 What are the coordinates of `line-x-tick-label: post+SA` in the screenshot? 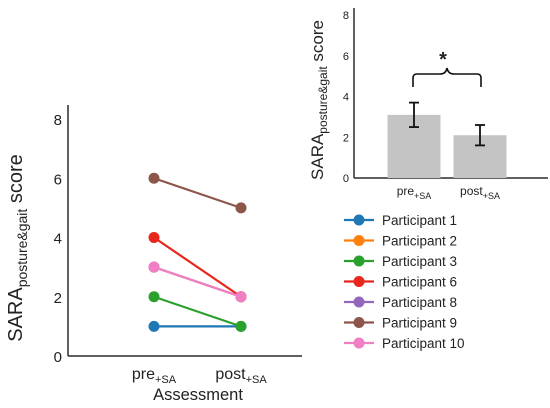 It's located at (241, 376).